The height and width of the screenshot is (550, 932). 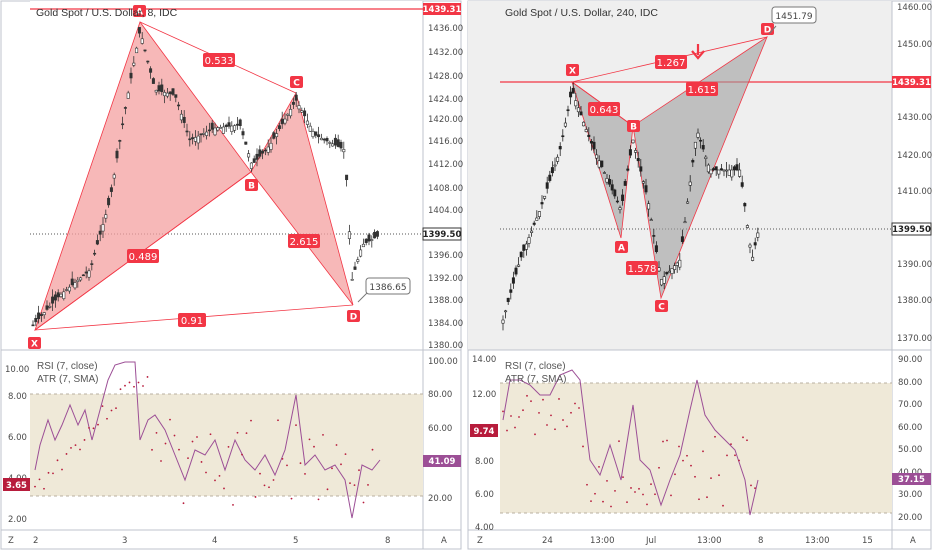 I want to click on left-rsi-scale-100: 100.00, so click(x=443, y=362).